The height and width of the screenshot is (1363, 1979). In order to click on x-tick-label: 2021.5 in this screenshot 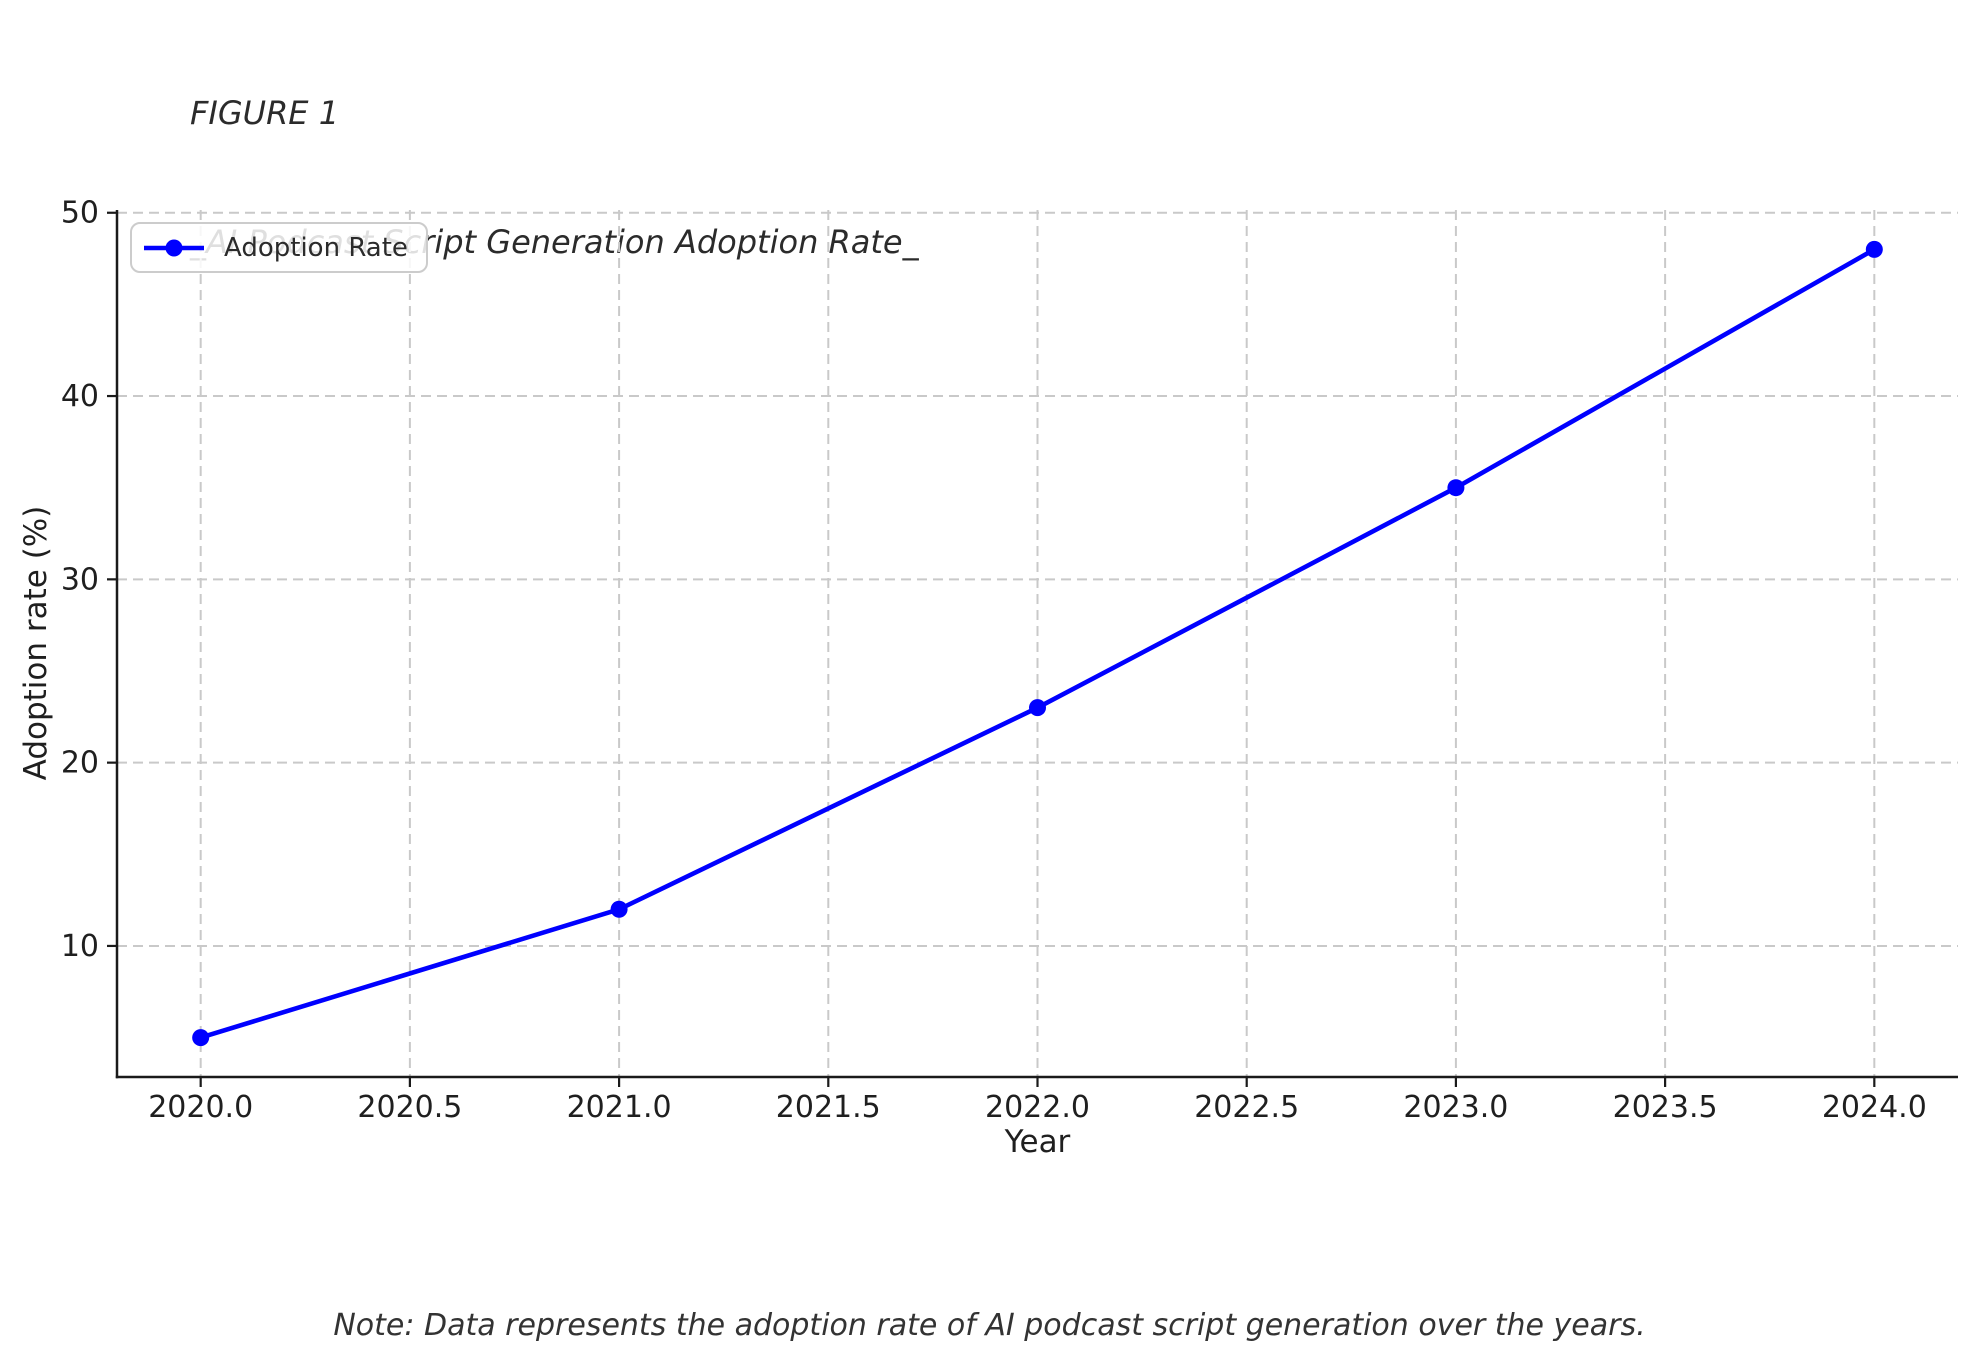, I will do `click(828, 1107)`.